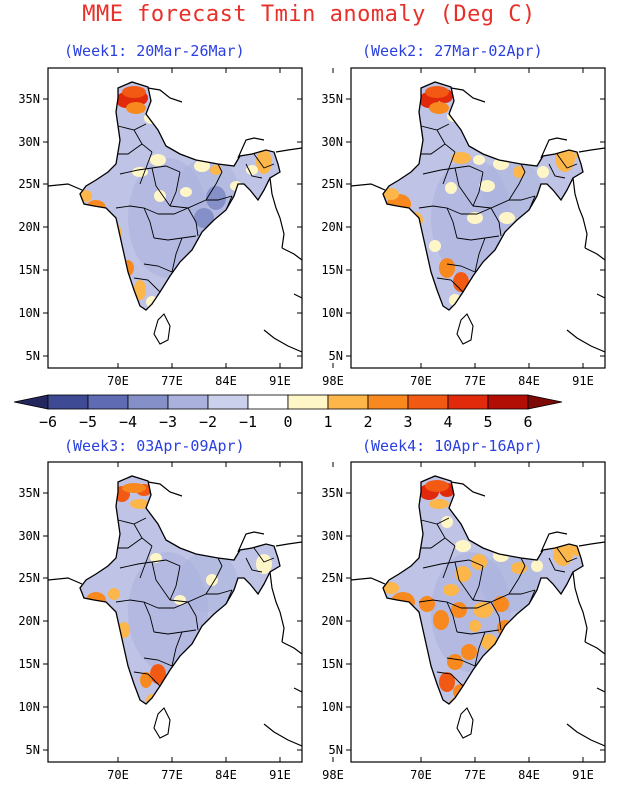 Image resolution: width=618 pixels, height=800 pixels. Describe the element at coordinates (332, 578) in the screenshot. I see `latitude-label: 25N` at that location.